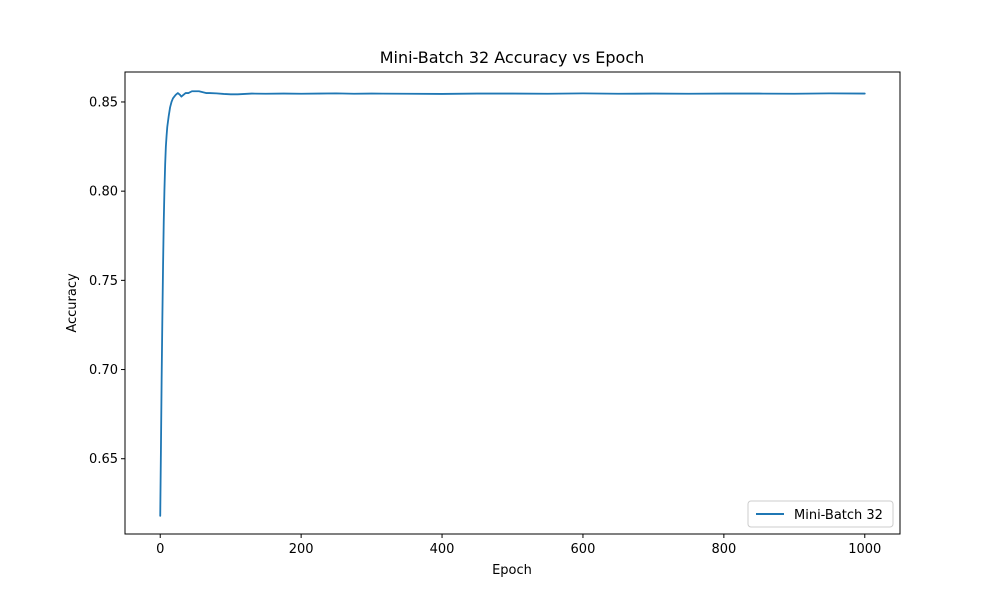  Describe the element at coordinates (103, 459) in the screenshot. I see `y-tick-label: 0.65` at that location.